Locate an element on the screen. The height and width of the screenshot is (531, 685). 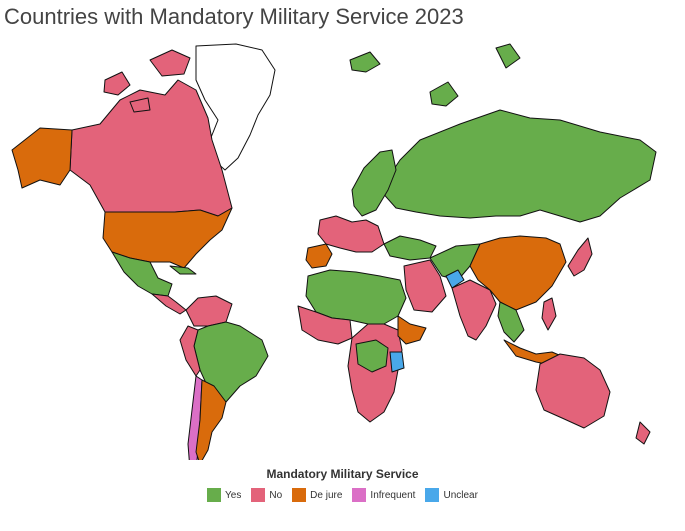
australia is located at coordinates (573, 391).